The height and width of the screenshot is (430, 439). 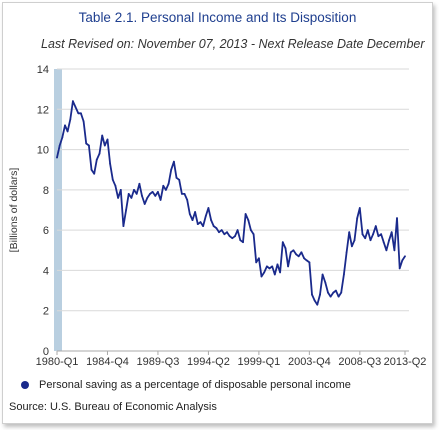 I want to click on x-tick-label: 1980-Q1, so click(x=57, y=362).